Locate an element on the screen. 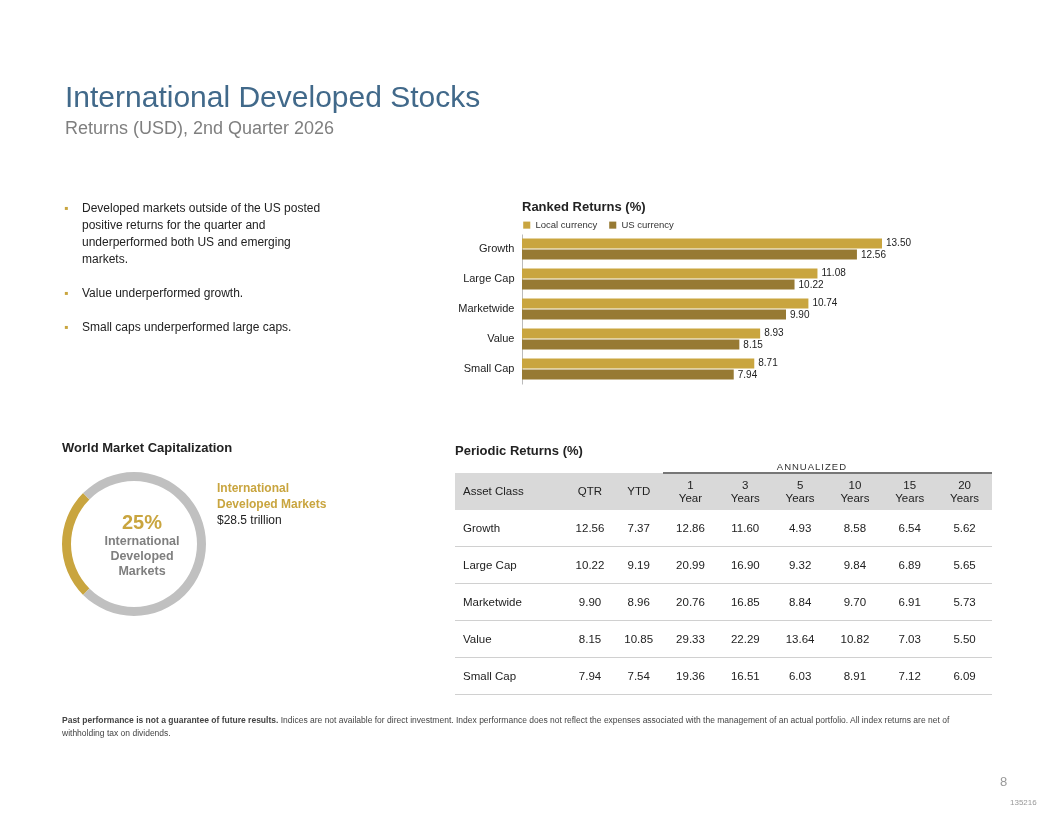 This screenshot has width=1056, height=816. text: ▪ Value underperformed growth. is located at coordinates (154, 293).